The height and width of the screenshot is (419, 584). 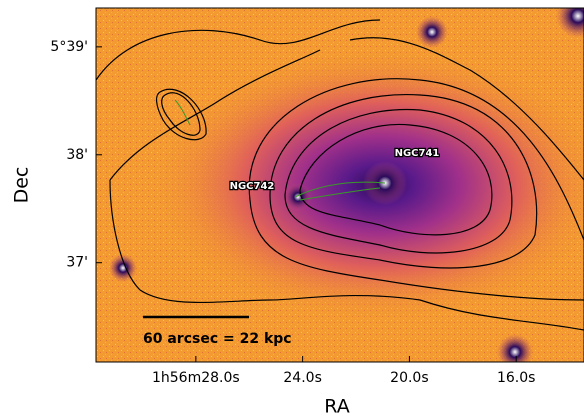 I want to click on x-tick-label: 20.0s, so click(x=409, y=378).